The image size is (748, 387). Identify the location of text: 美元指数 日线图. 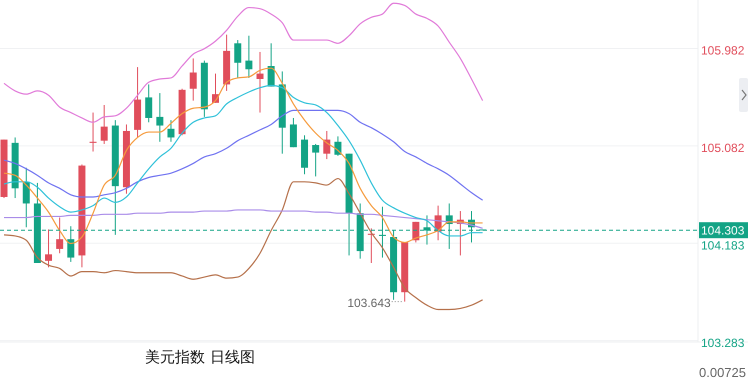
(200, 357).